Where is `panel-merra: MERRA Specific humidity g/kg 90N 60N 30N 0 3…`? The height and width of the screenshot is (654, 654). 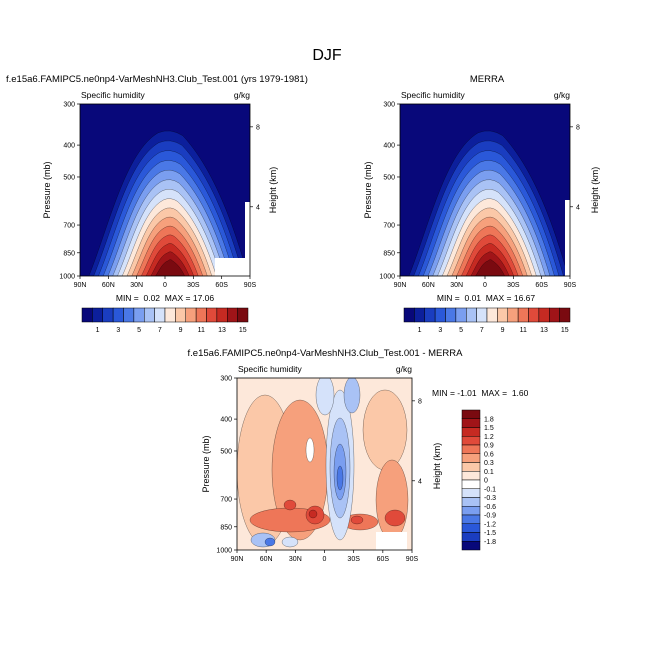
panel-merra: MERRA Specific humidity g/kg 90N 60N 30N 0 3… is located at coordinates (481, 188).